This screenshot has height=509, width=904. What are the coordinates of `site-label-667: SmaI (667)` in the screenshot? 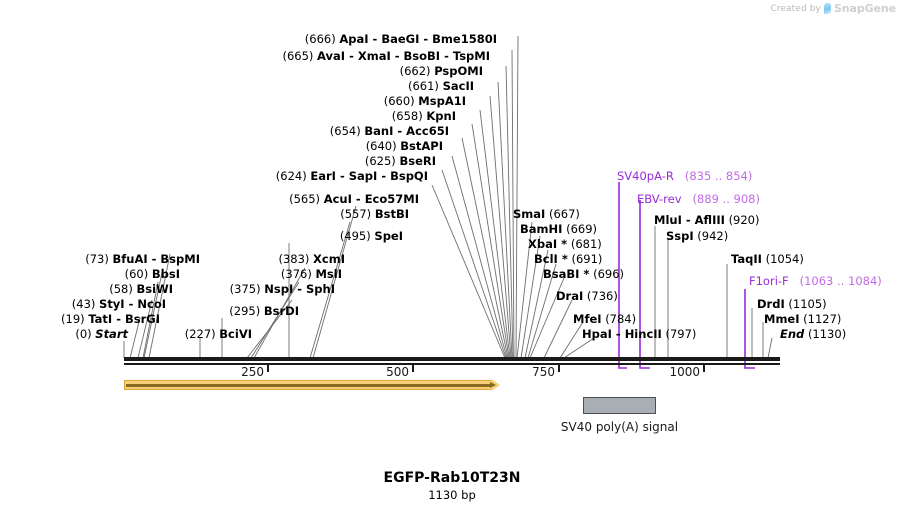 It's located at (546, 214).